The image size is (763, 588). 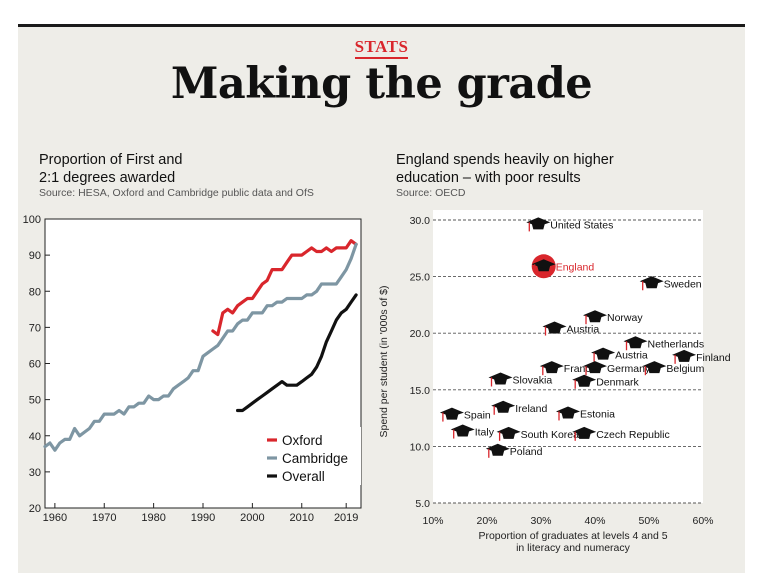 What do you see at coordinates (531, 409) in the screenshot?
I see `point-label: Ireland` at bounding box center [531, 409].